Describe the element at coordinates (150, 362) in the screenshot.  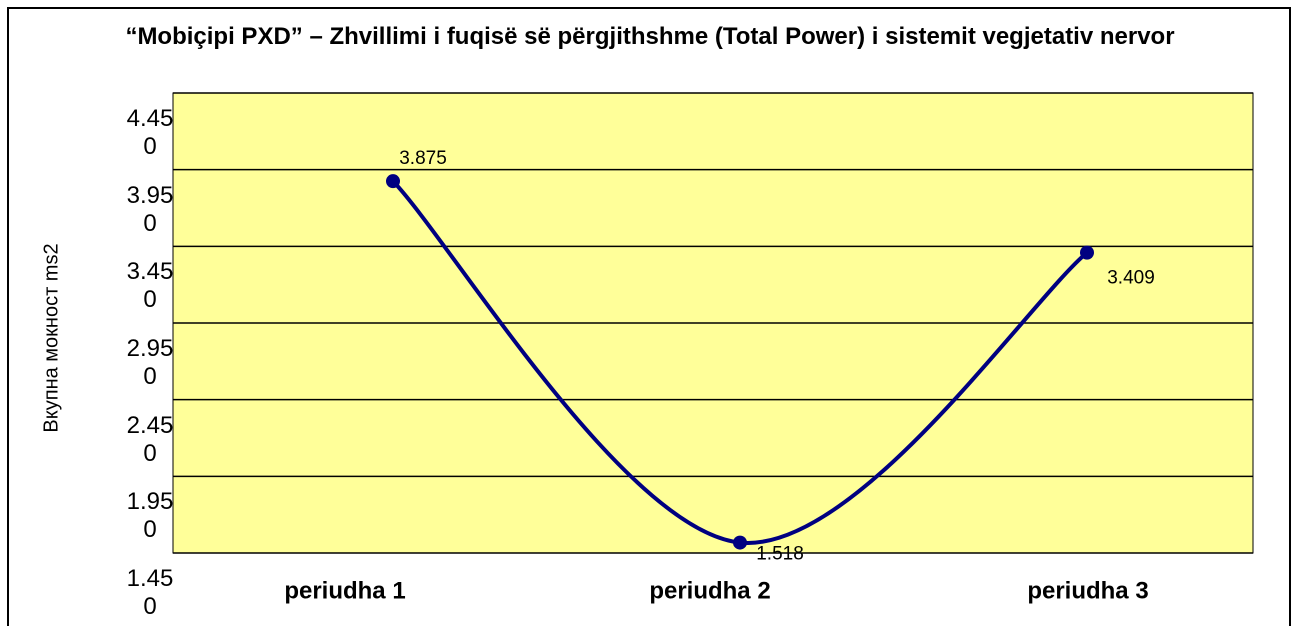
I see `y-tick-label: 2.950` at that location.